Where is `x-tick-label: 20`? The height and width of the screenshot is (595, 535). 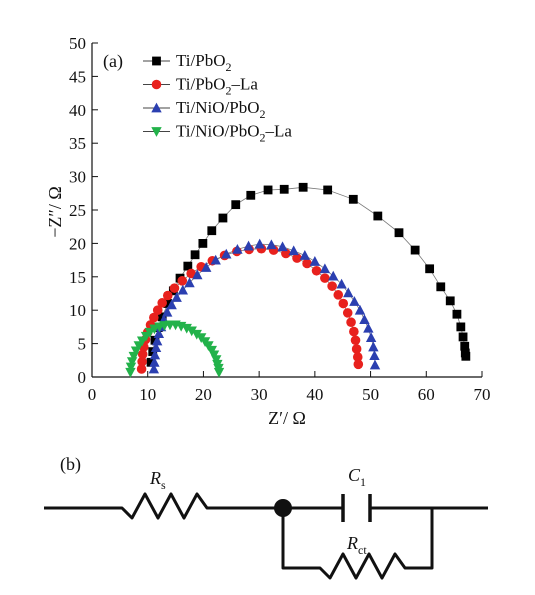 x-tick-label: 20 is located at coordinates (203, 394).